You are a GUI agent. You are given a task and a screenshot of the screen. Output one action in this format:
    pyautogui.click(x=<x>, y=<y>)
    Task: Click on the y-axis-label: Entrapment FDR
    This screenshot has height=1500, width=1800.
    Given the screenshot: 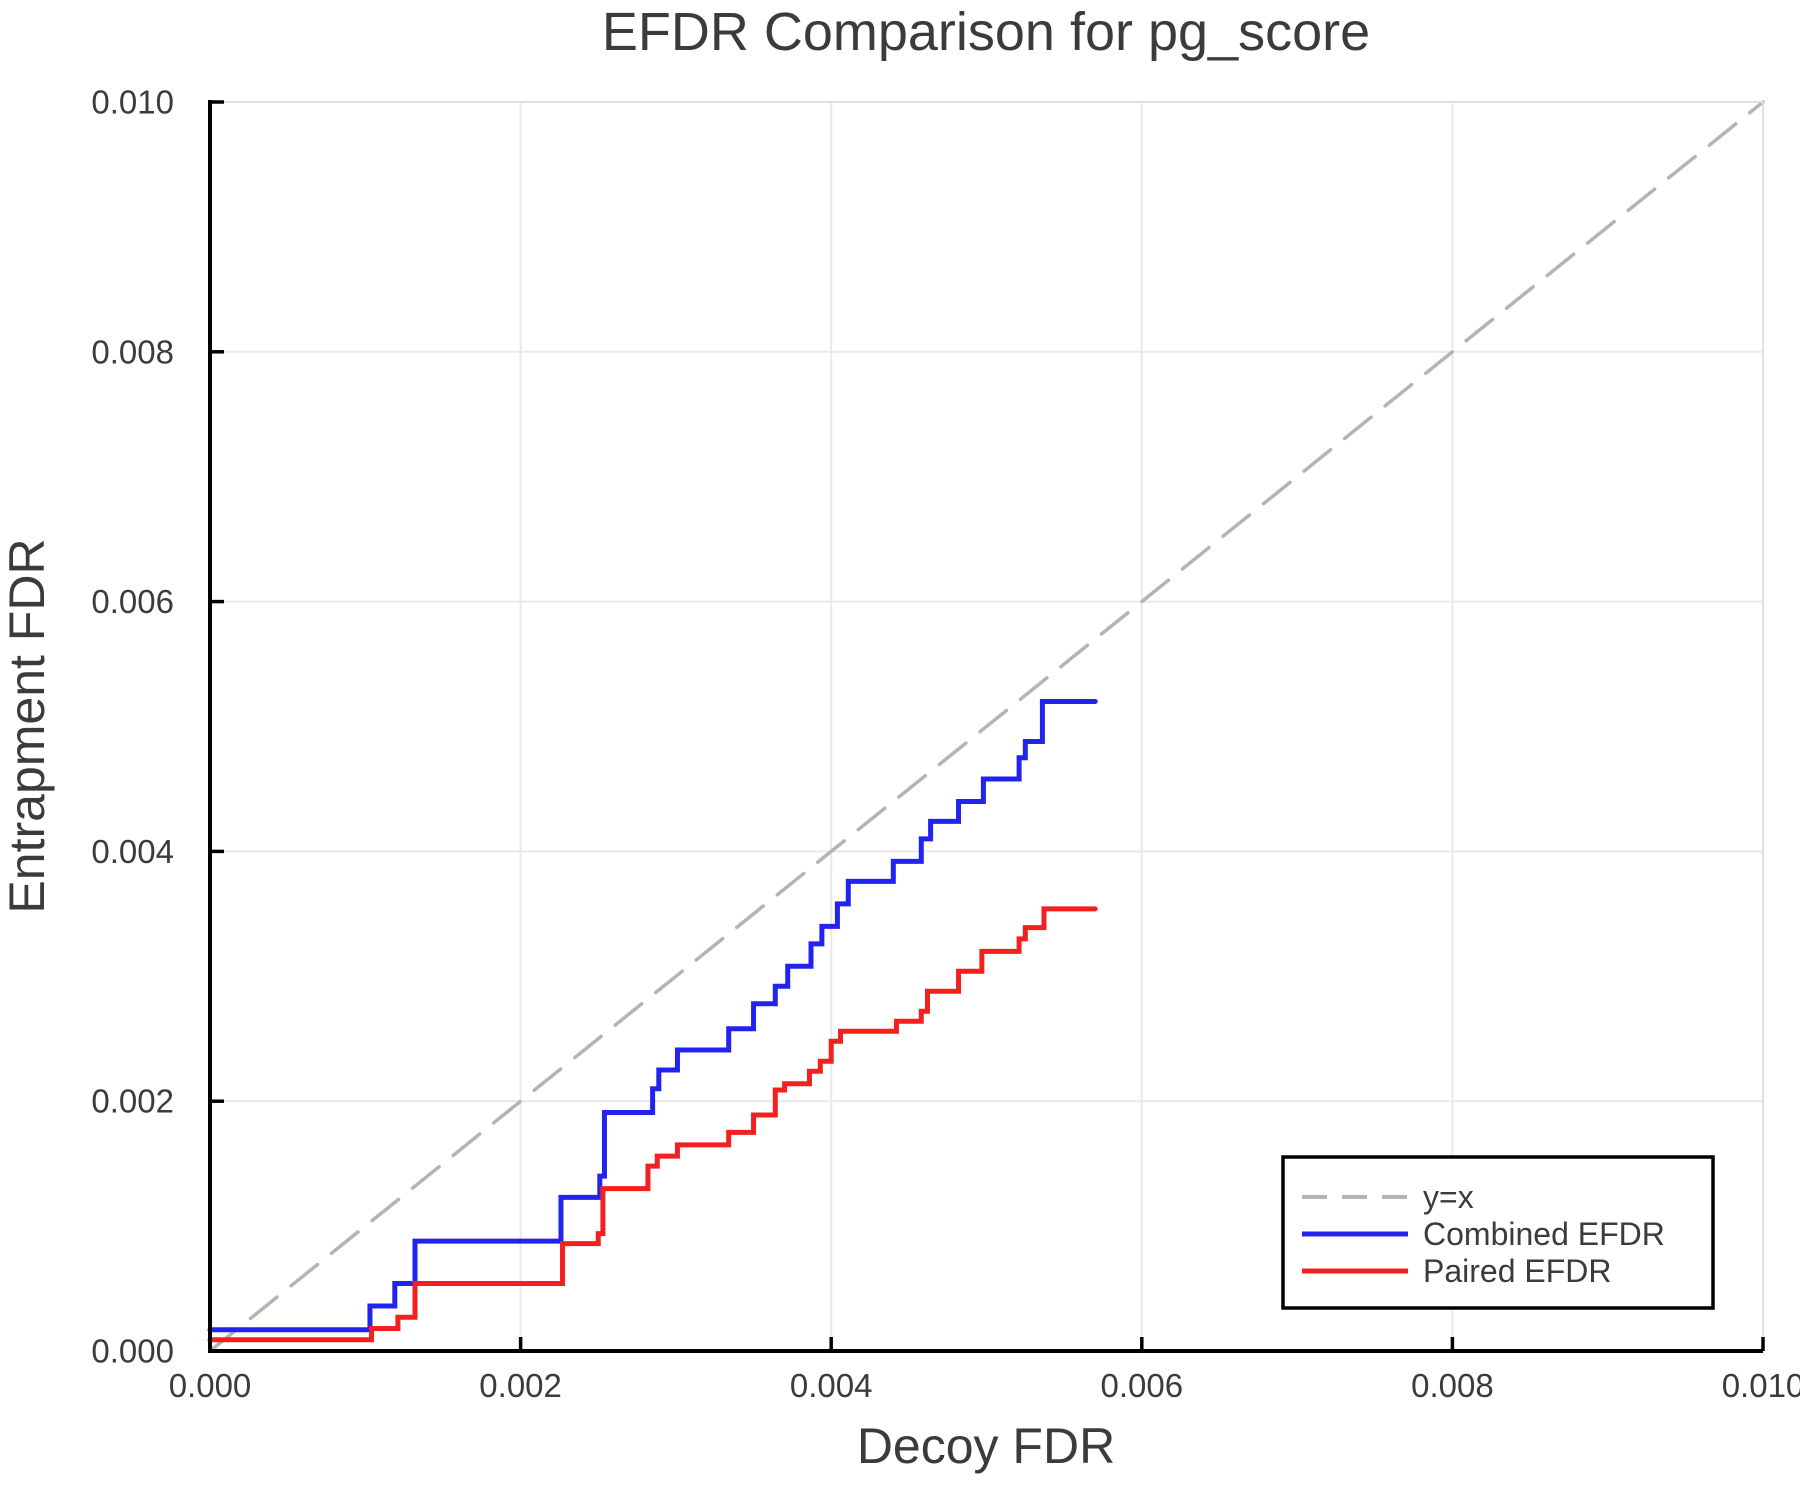 What is the action you would take?
    pyautogui.click(x=27, y=725)
    